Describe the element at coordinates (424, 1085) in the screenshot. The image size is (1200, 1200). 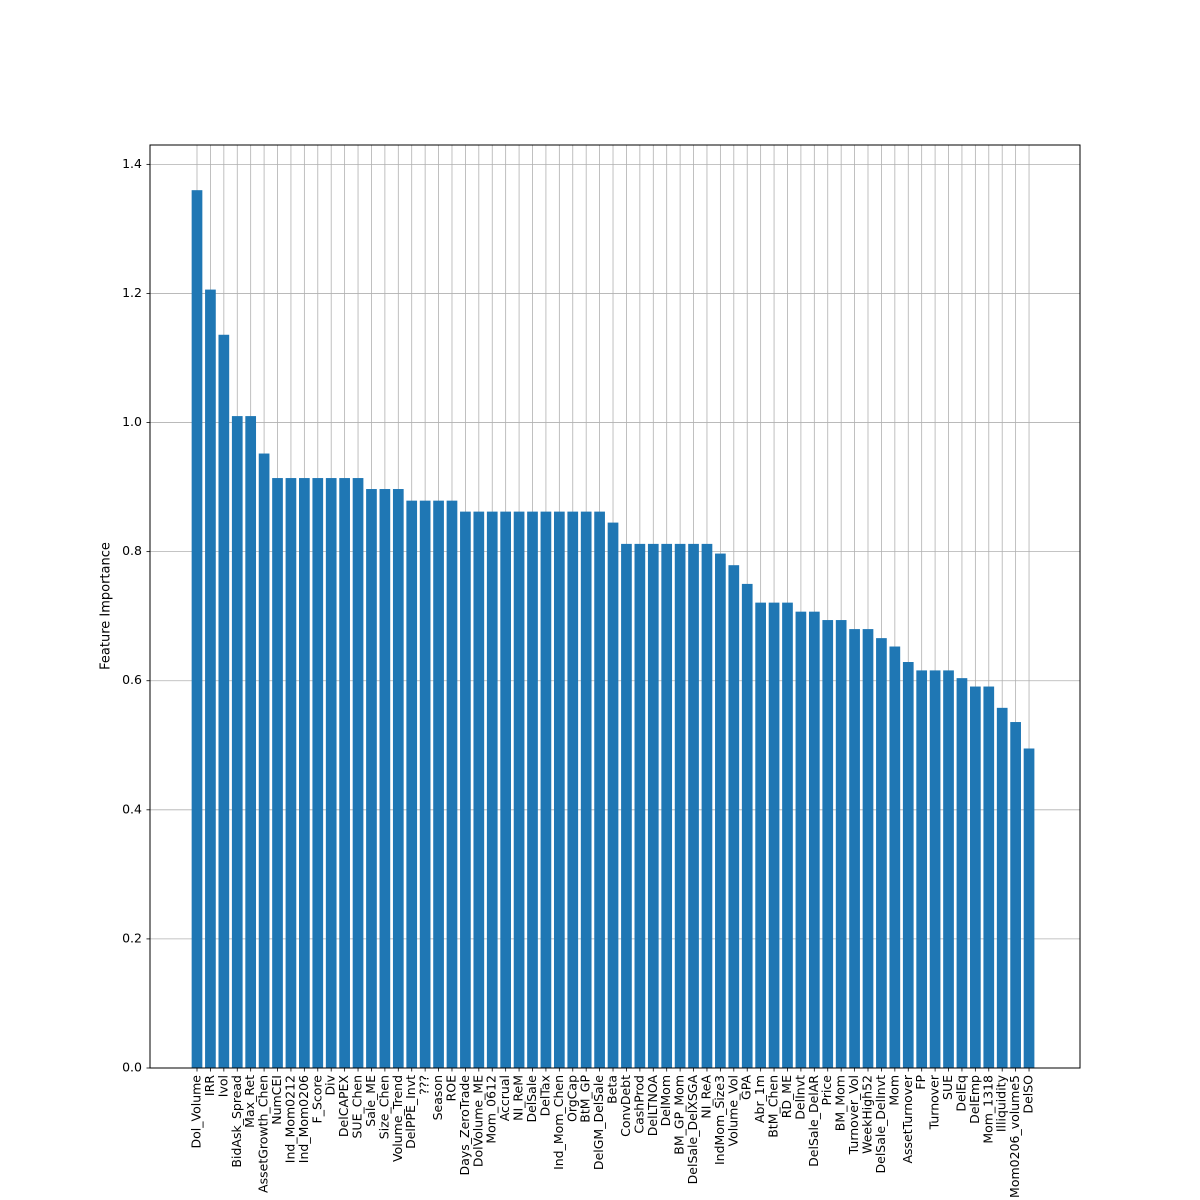
I see `x-tick-label: ???` at that location.